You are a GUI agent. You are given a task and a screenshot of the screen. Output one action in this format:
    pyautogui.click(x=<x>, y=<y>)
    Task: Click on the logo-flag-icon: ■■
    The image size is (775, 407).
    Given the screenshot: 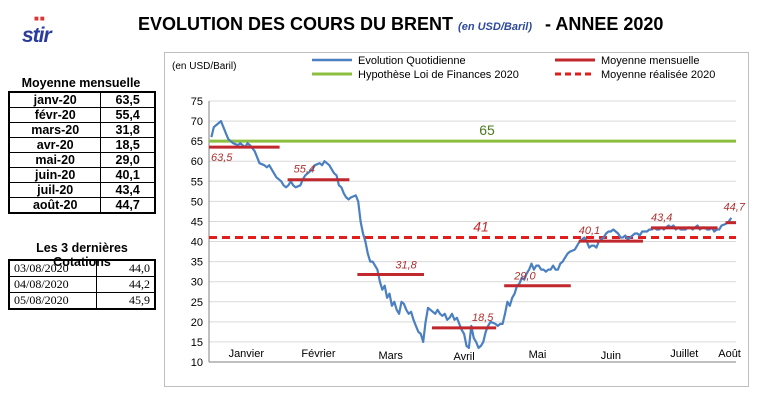 What is the action you would take?
    pyautogui.click(x=40, y=18)
    